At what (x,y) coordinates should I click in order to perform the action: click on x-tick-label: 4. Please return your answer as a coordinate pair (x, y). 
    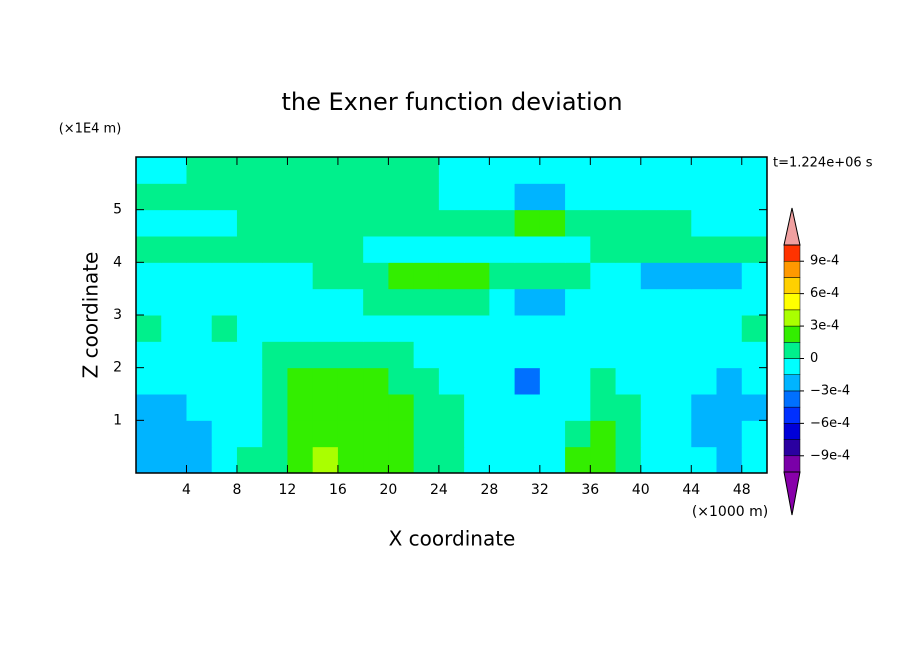
    Looking at the image, I should click on (186, 490).